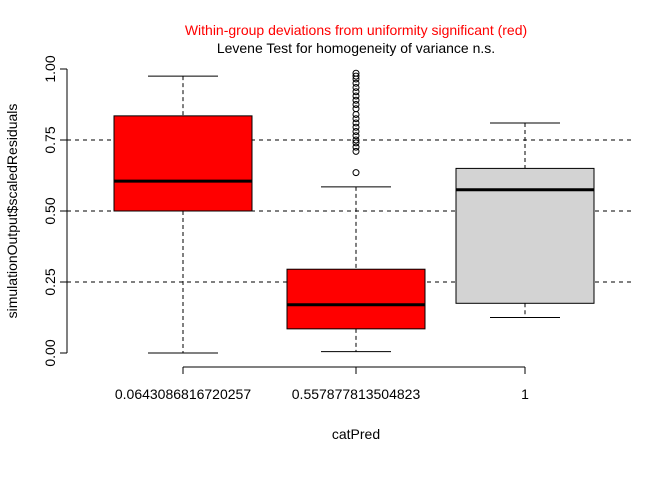 The width and height of the screenshot is (672, 480). What do you see at coordinates (50, 352) in the screenshot?
I see `y-tick-label-0: 0.00` at bounding box center [50, 352].